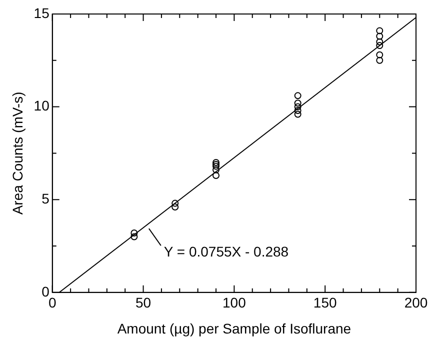  What do you see at coordinates (325, 302) in the screenshot?
I see `x-tick-label: 150` at bounding box center [325, 302].